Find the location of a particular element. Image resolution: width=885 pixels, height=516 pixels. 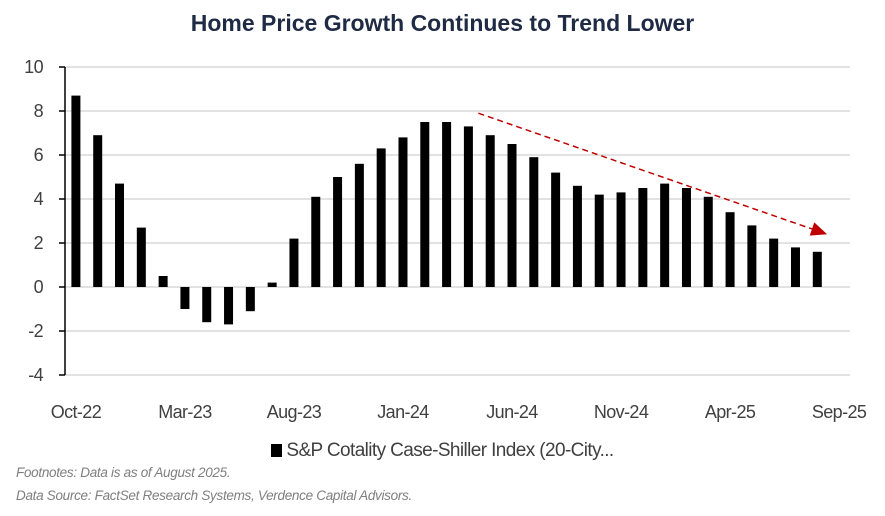

x-tick-label: Aug-23 is located at coordinates (294, 412).